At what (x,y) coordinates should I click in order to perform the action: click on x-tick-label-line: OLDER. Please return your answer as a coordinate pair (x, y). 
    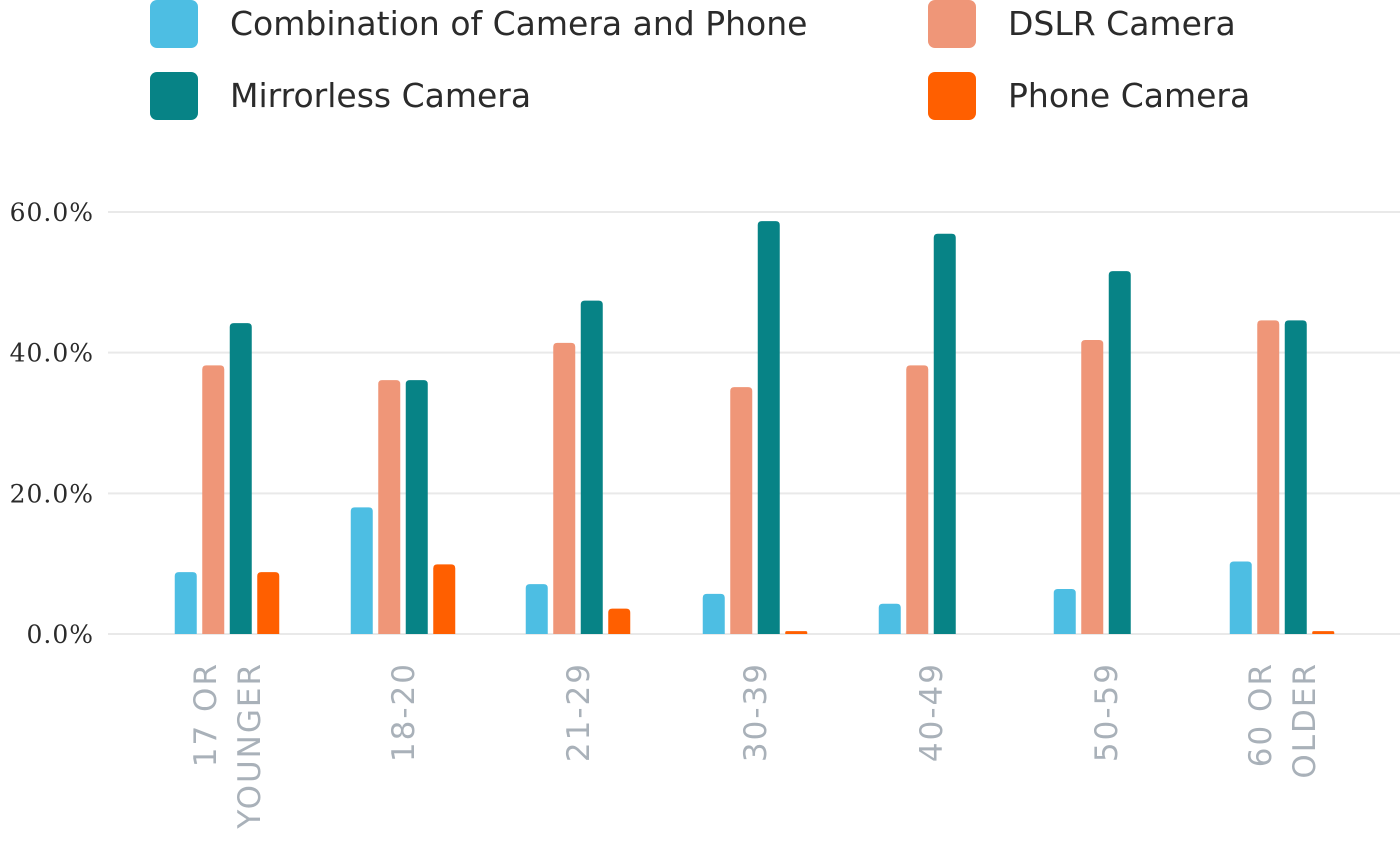
    Looking at the image, I should click on (1305, 720).